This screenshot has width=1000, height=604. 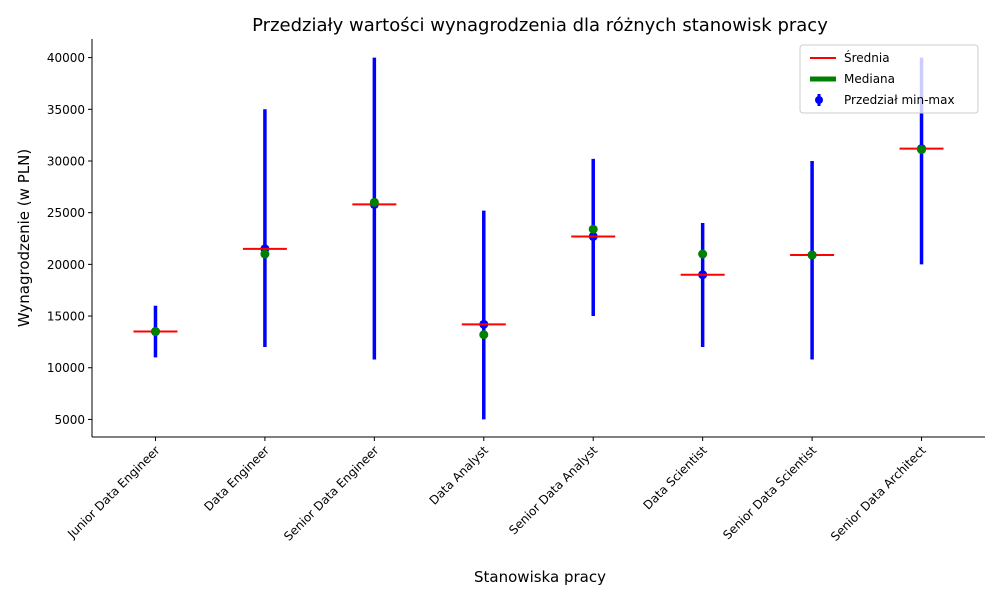 I want to click on x-tick-label: Senior Data Analyst, so click(x=553, y=490).